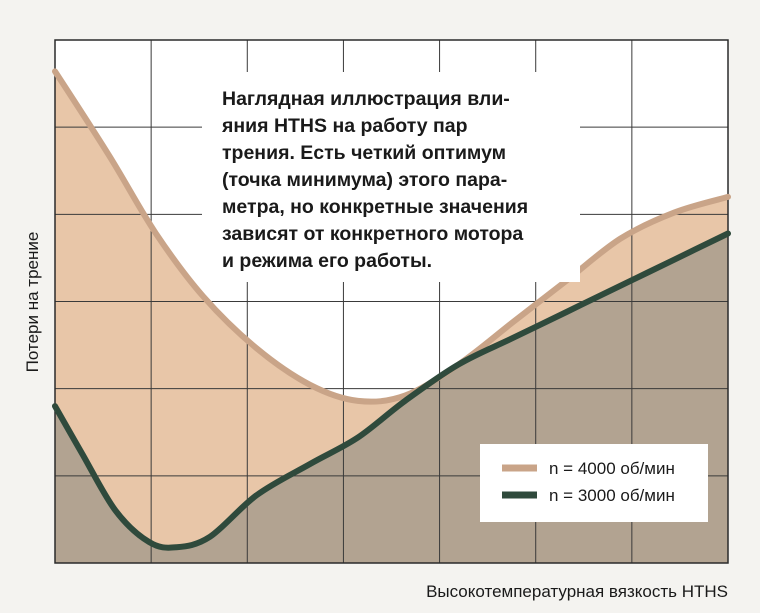 This screenshot has height=613, width=760. What do you see at coordinates (577, 591) in the screenshot?
I see `x-axis-label: Высокотемпературная вязкость HTHS` at bounding box center [577, 591].